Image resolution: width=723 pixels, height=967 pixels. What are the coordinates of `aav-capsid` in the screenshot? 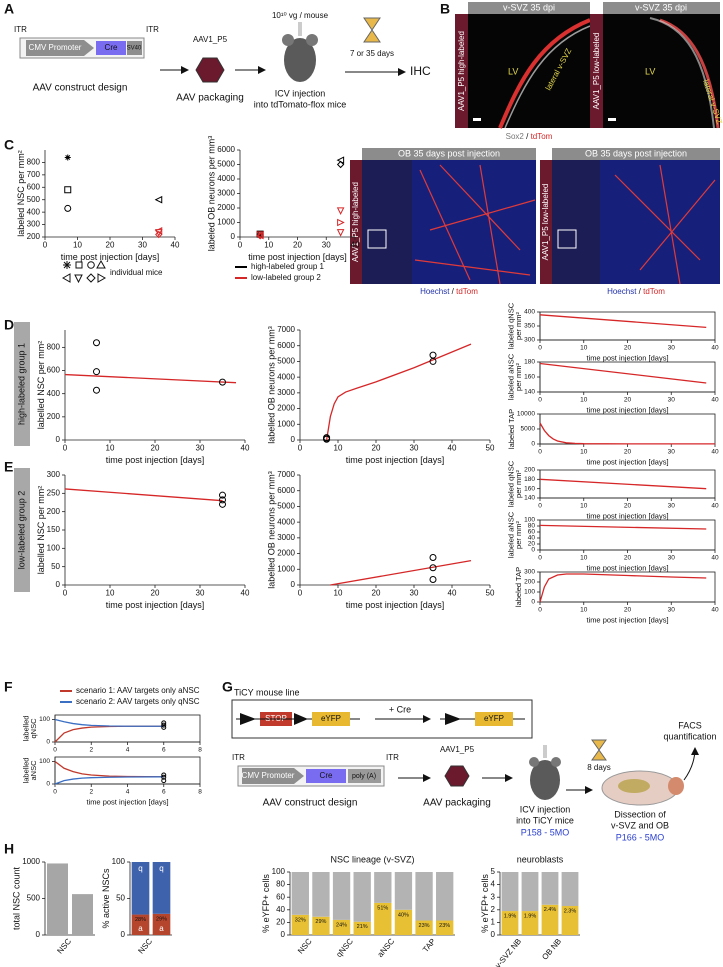 It's located at (210, 70).